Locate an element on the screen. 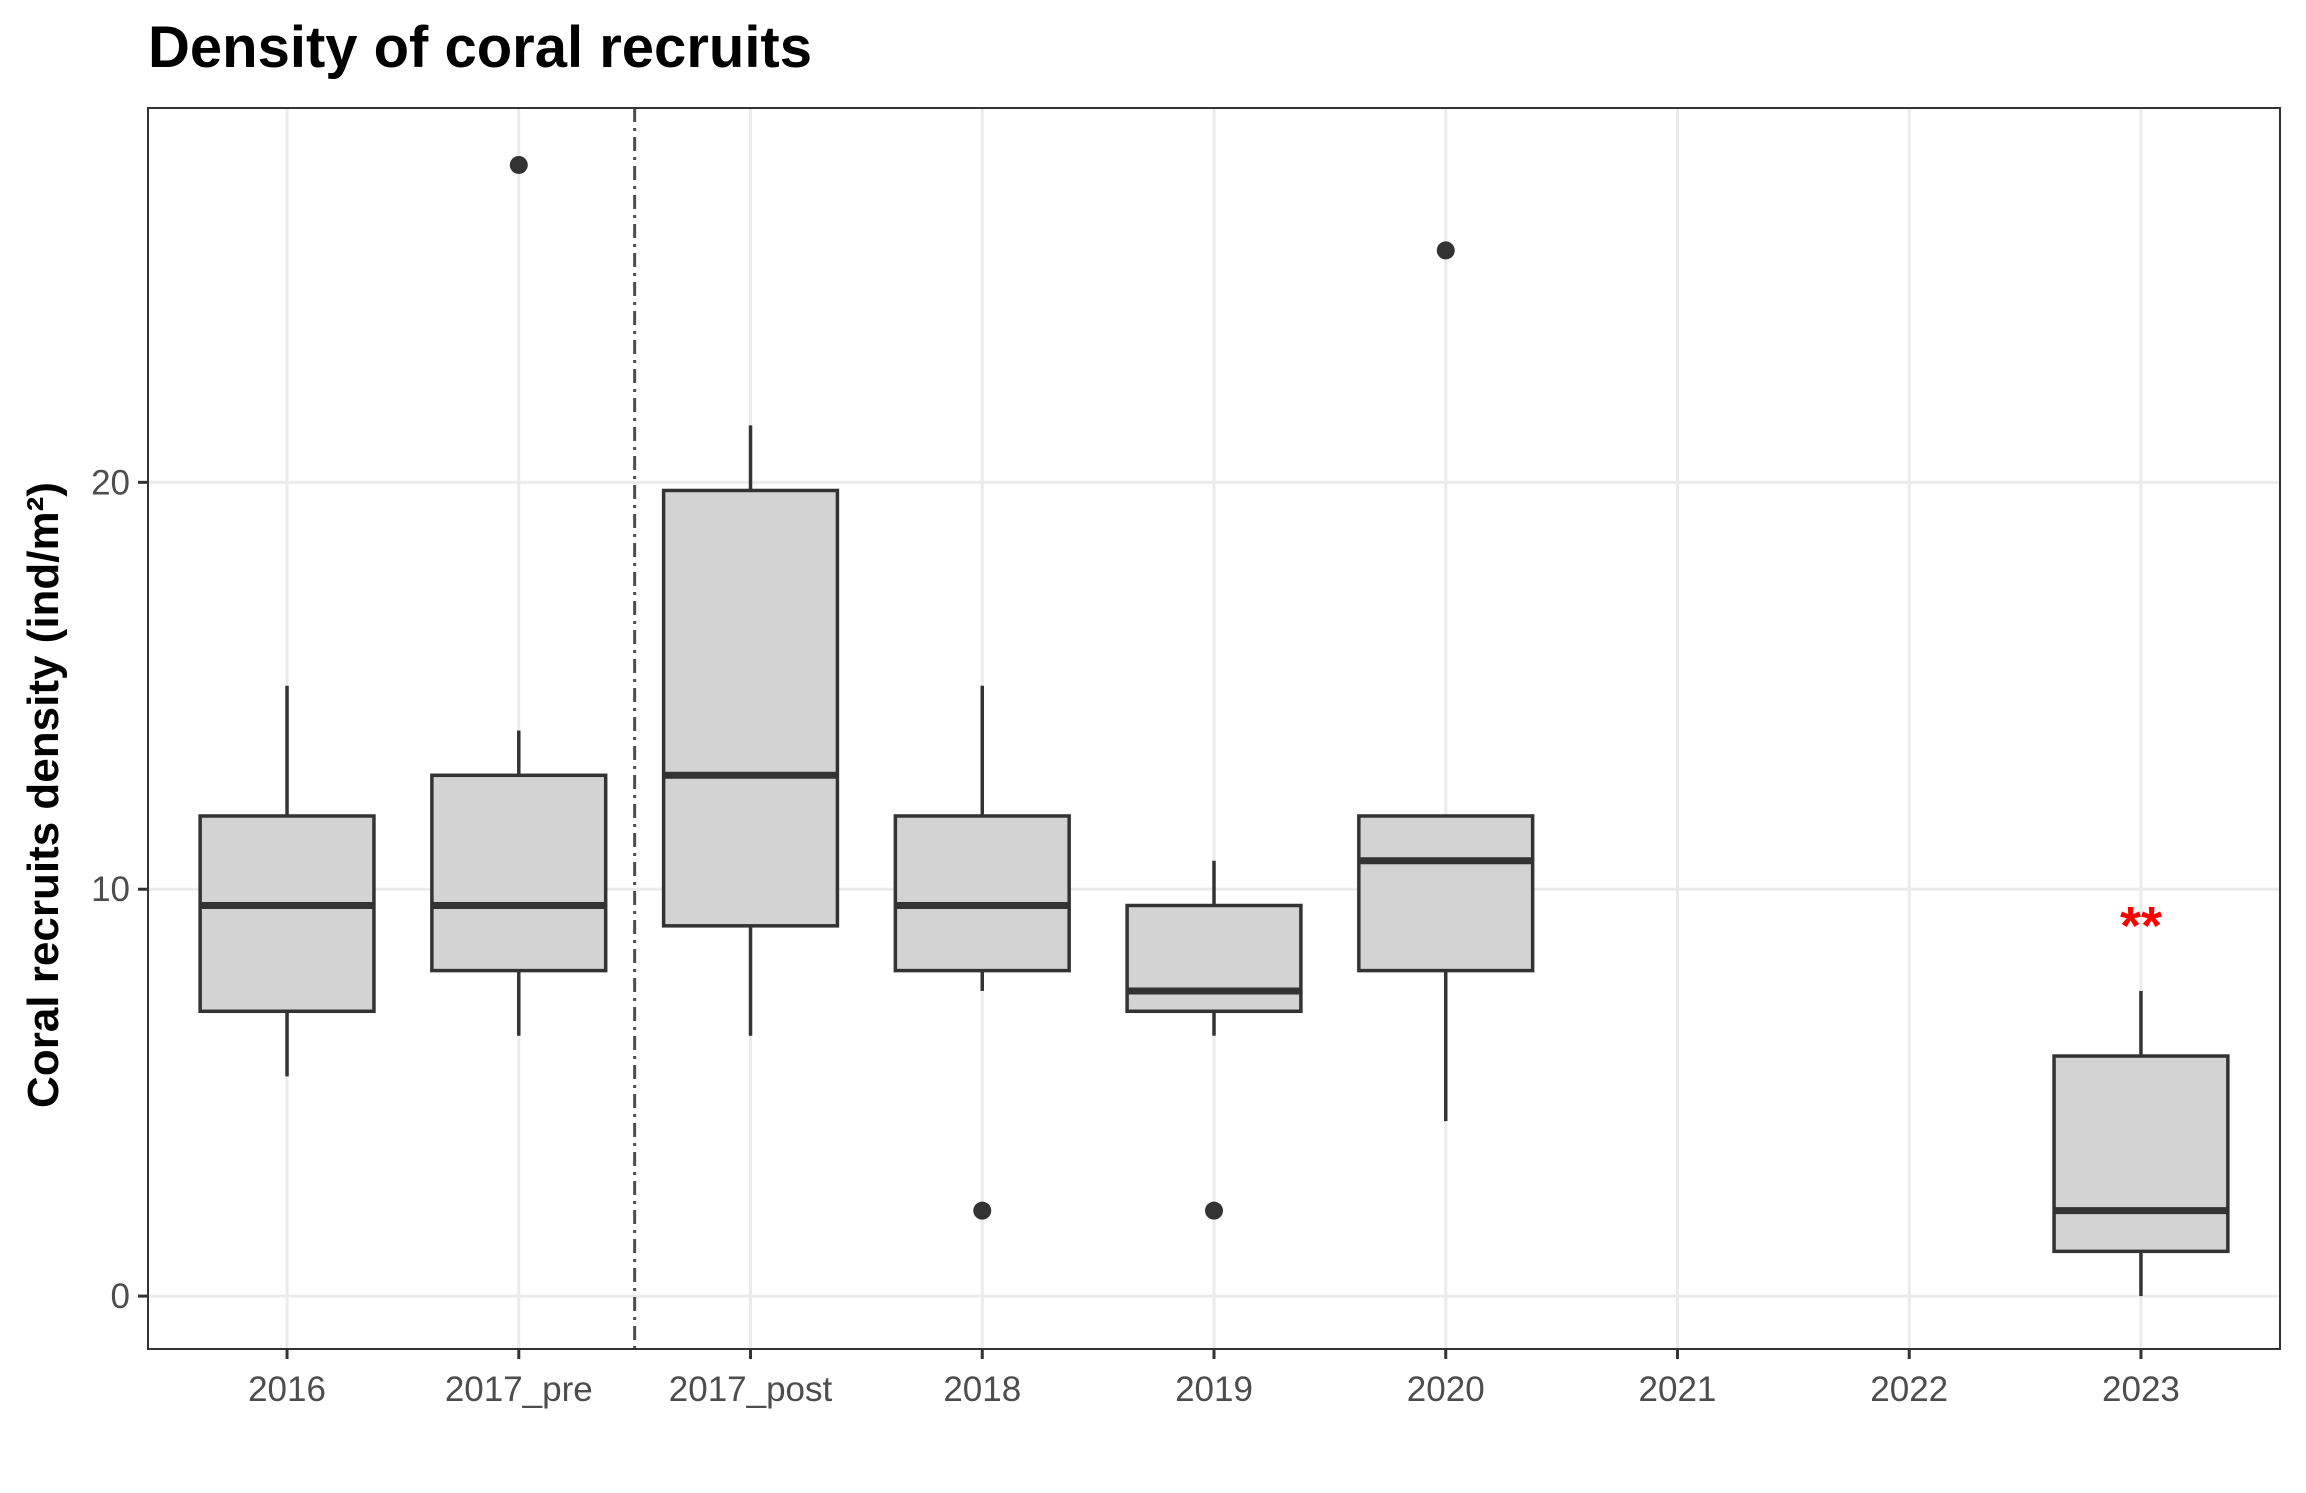  box-group-2018 is located at coordinates (982, 952).